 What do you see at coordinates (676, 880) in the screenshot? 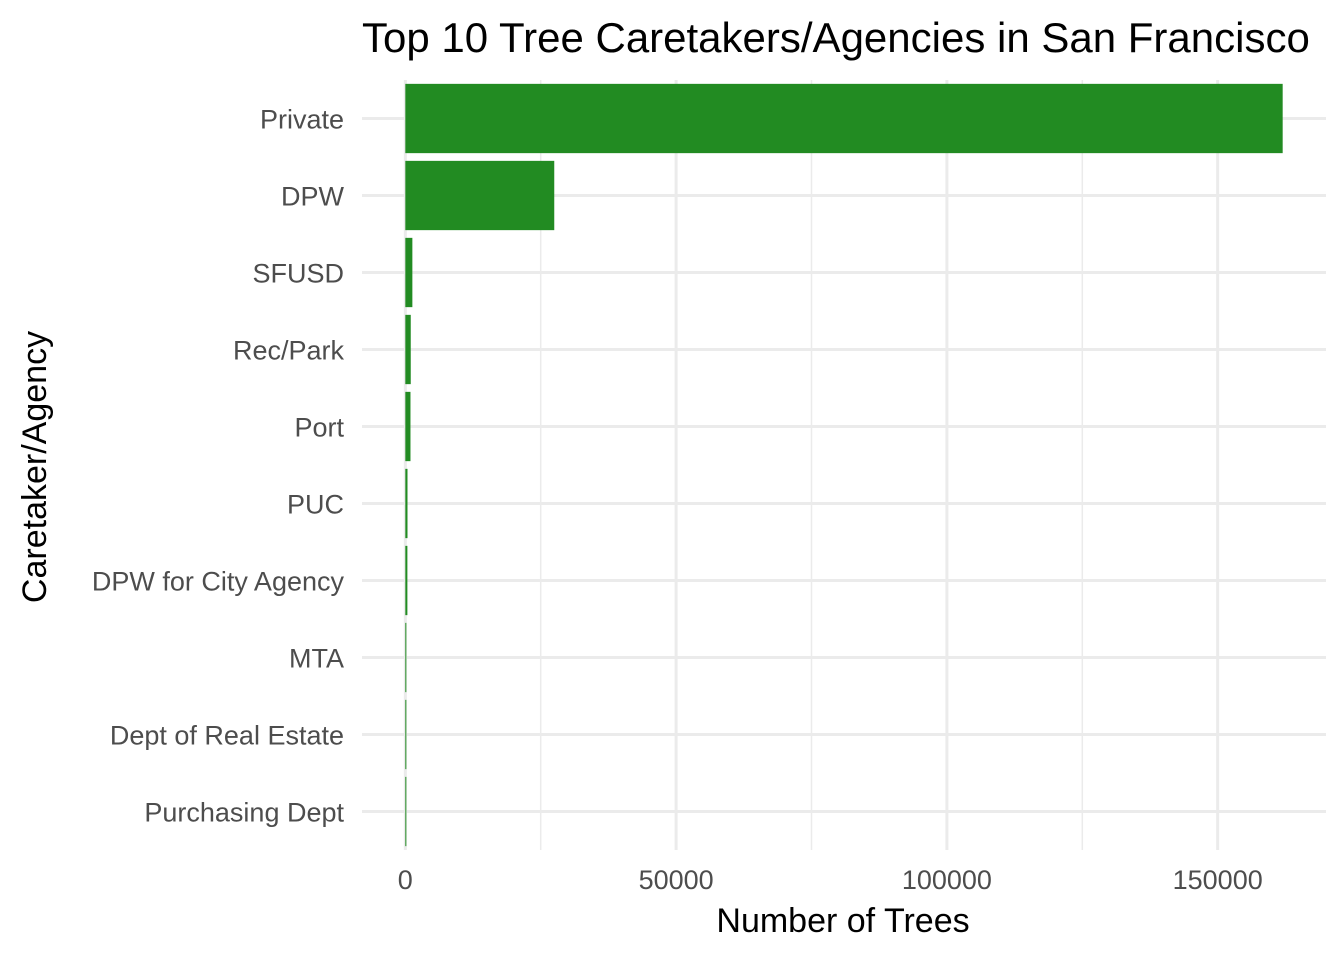
I see `x-tick-label: 50000` at bounding box center [676, 880].